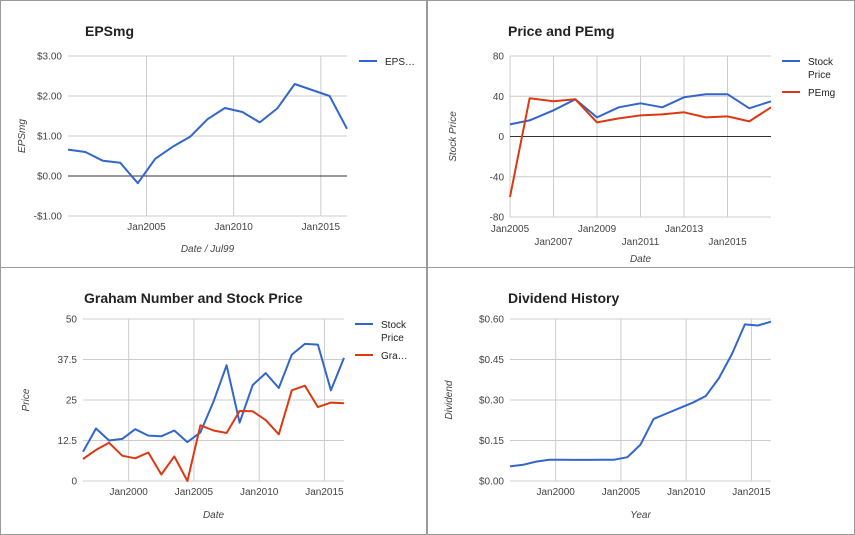 Image resolution: width=855 pixels, height=535 pixels. I want to click on x-tick-label: Jan2007, so click(553, 242).